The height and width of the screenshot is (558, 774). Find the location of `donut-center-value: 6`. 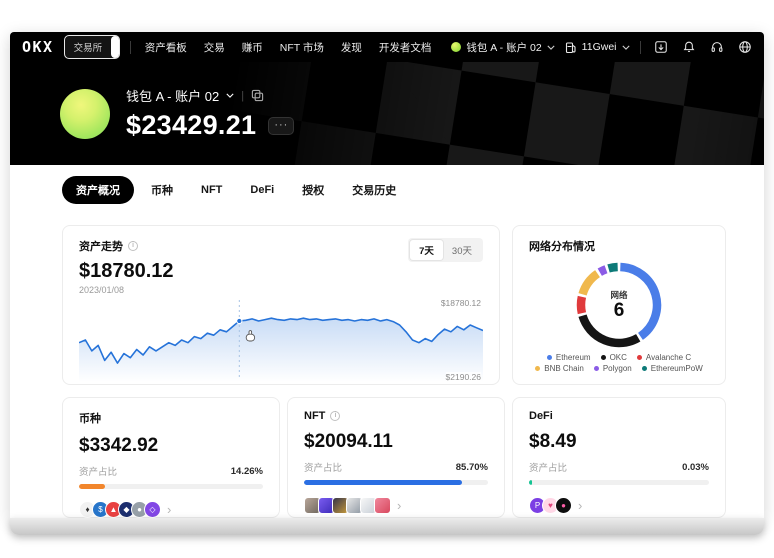

donut-center-value: 6 is located at coordinates (619, 310).